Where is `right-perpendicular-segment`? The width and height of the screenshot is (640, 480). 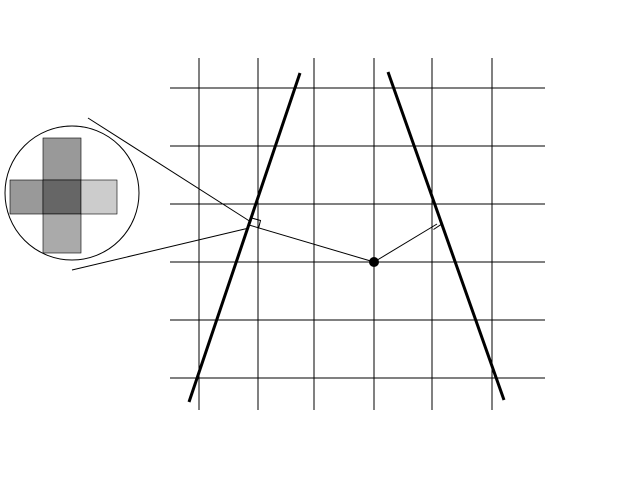 right-perpendicular-segment is located at coordinates (405, 243).